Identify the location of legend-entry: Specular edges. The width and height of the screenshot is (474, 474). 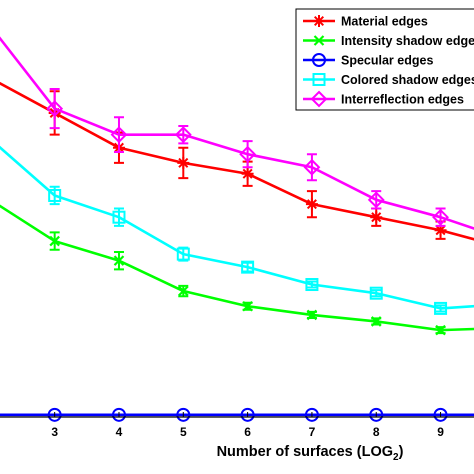
(368, 60).